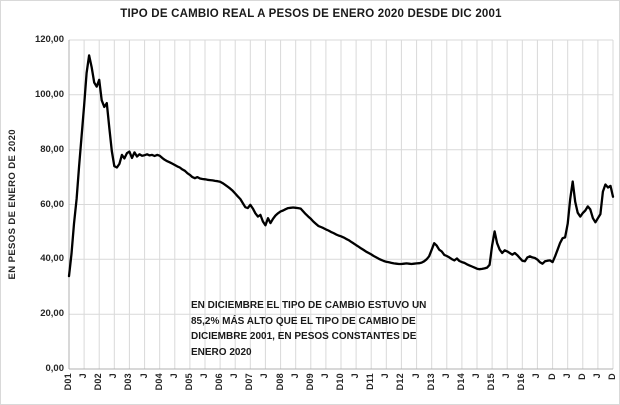  I want to click on x-tick-label: D16, so click(521, 382).